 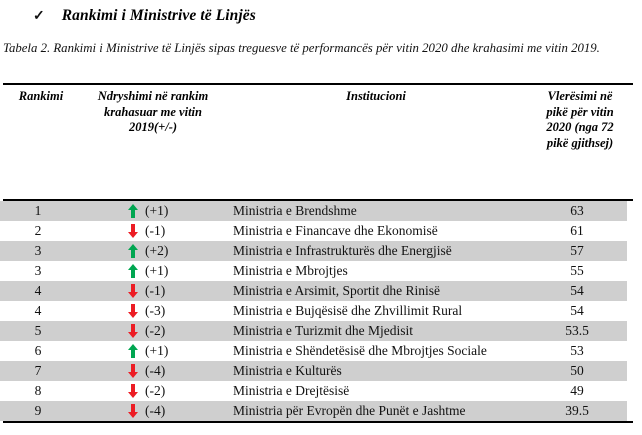 I want to click on score-value: 53, so click(x=577, y=350).